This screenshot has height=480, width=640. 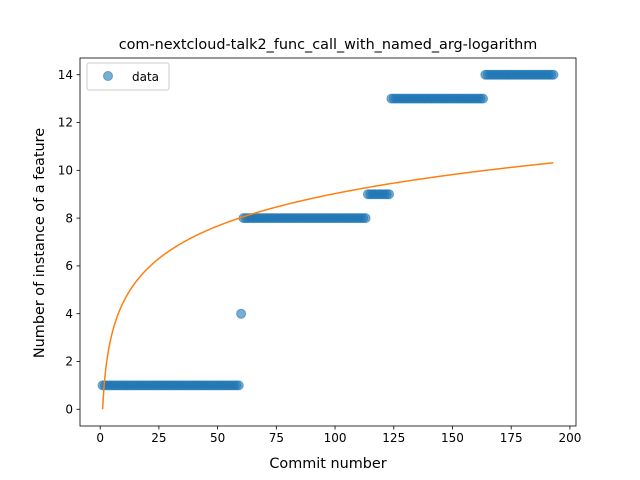 What do you see at coordinates (335, 438) in the screenshot?
I see `x-tick-label: 100` at bounding box center [335, 438].